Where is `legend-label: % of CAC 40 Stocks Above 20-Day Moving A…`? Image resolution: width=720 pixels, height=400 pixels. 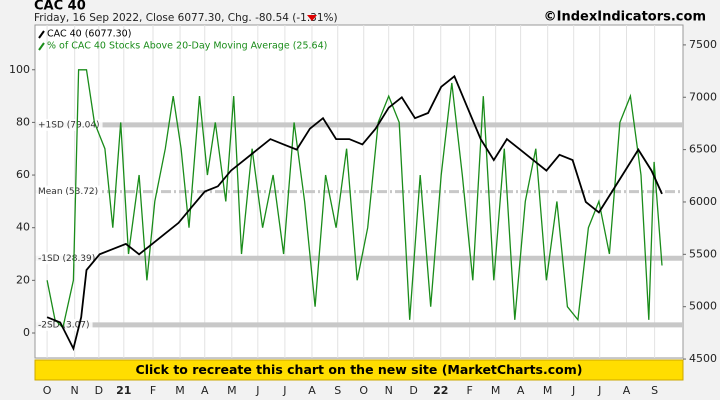 legend-label: % of CAC 40 Stocks Above 20-Day Moving A… is located at coordinates (187, 46).